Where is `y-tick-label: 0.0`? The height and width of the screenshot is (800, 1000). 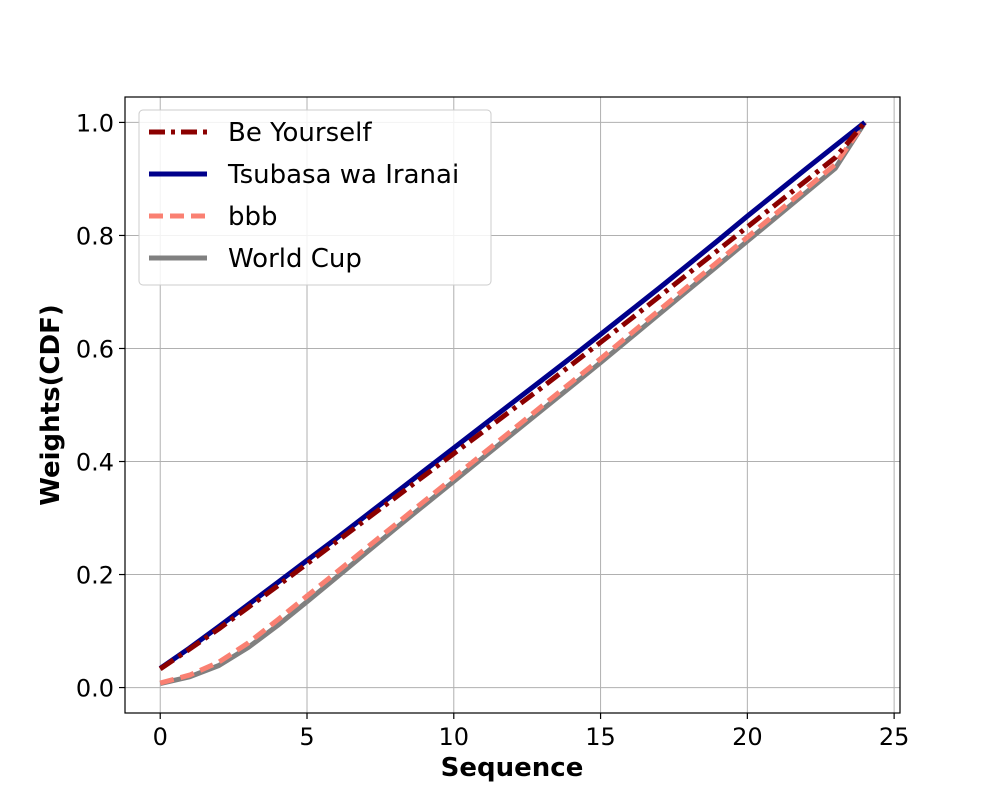
y-tick-label: 0.0 is located at coordinates (95, 689).